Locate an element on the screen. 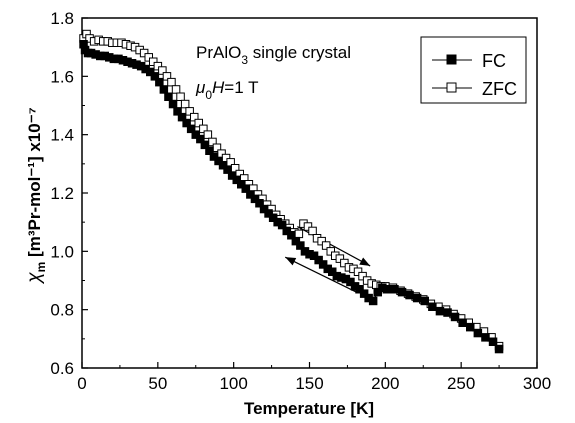 Image resolution: width=575 pixels, height=423 pixels. x-tick-label: 150 is located at coordinates (309, 383).